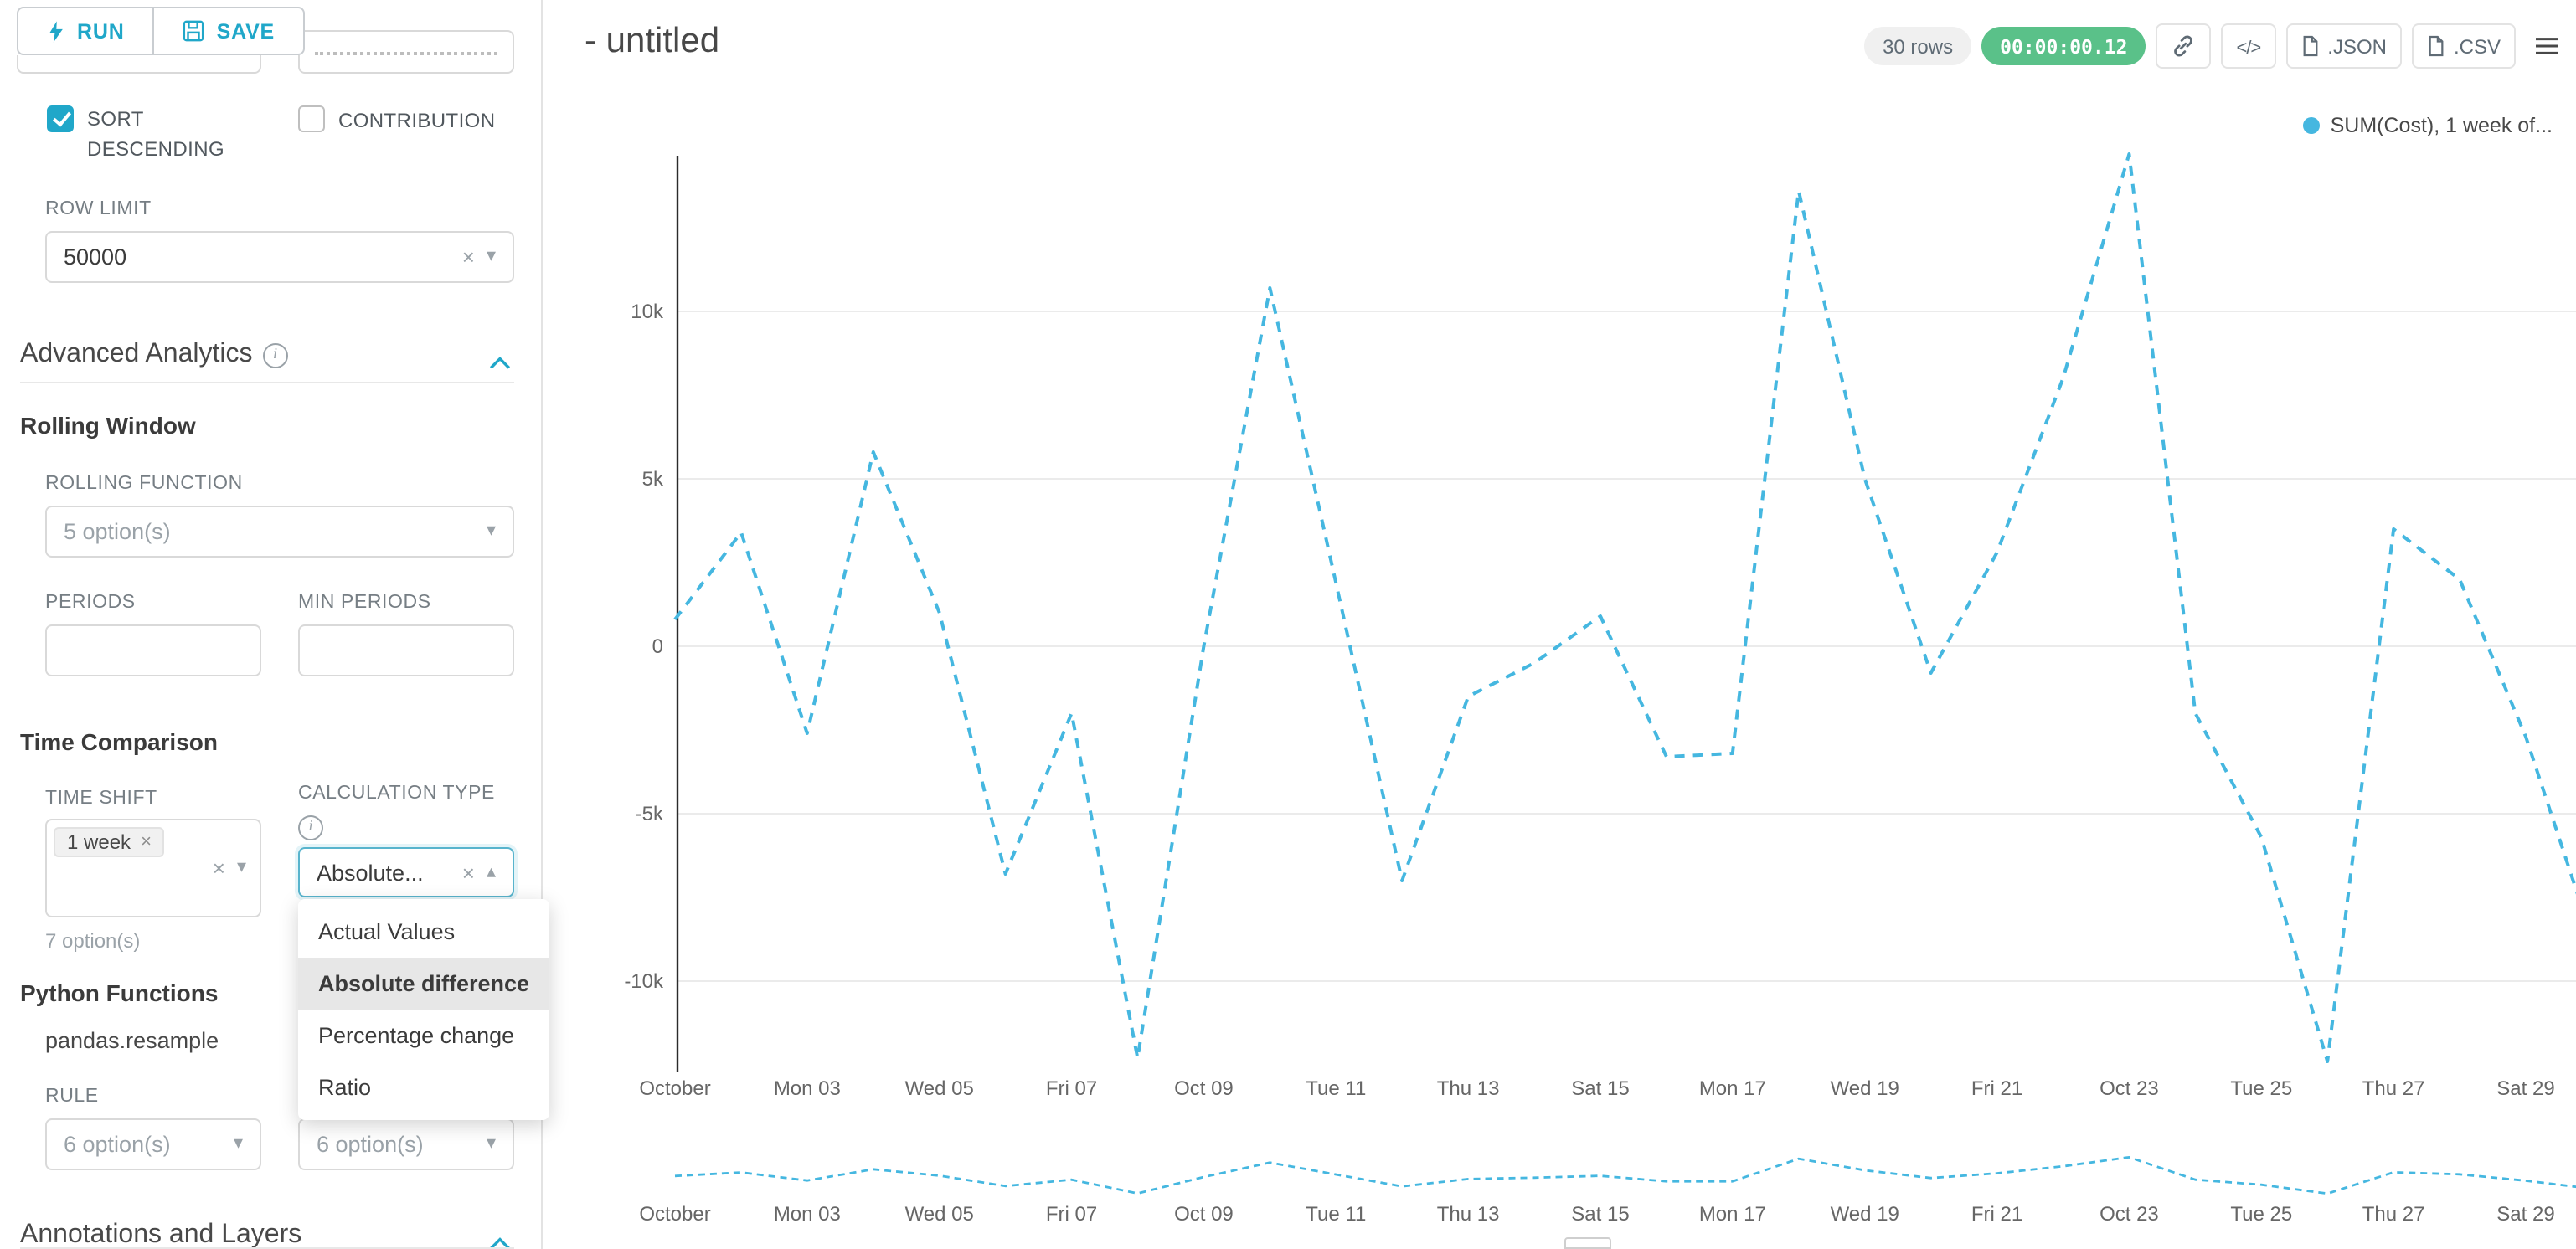 The image size is (2576, 1249). What do you see at coordinates (674, 1088) in the screenshot?
I see `x-tick-label: October` at bounding box center [674, 1088].